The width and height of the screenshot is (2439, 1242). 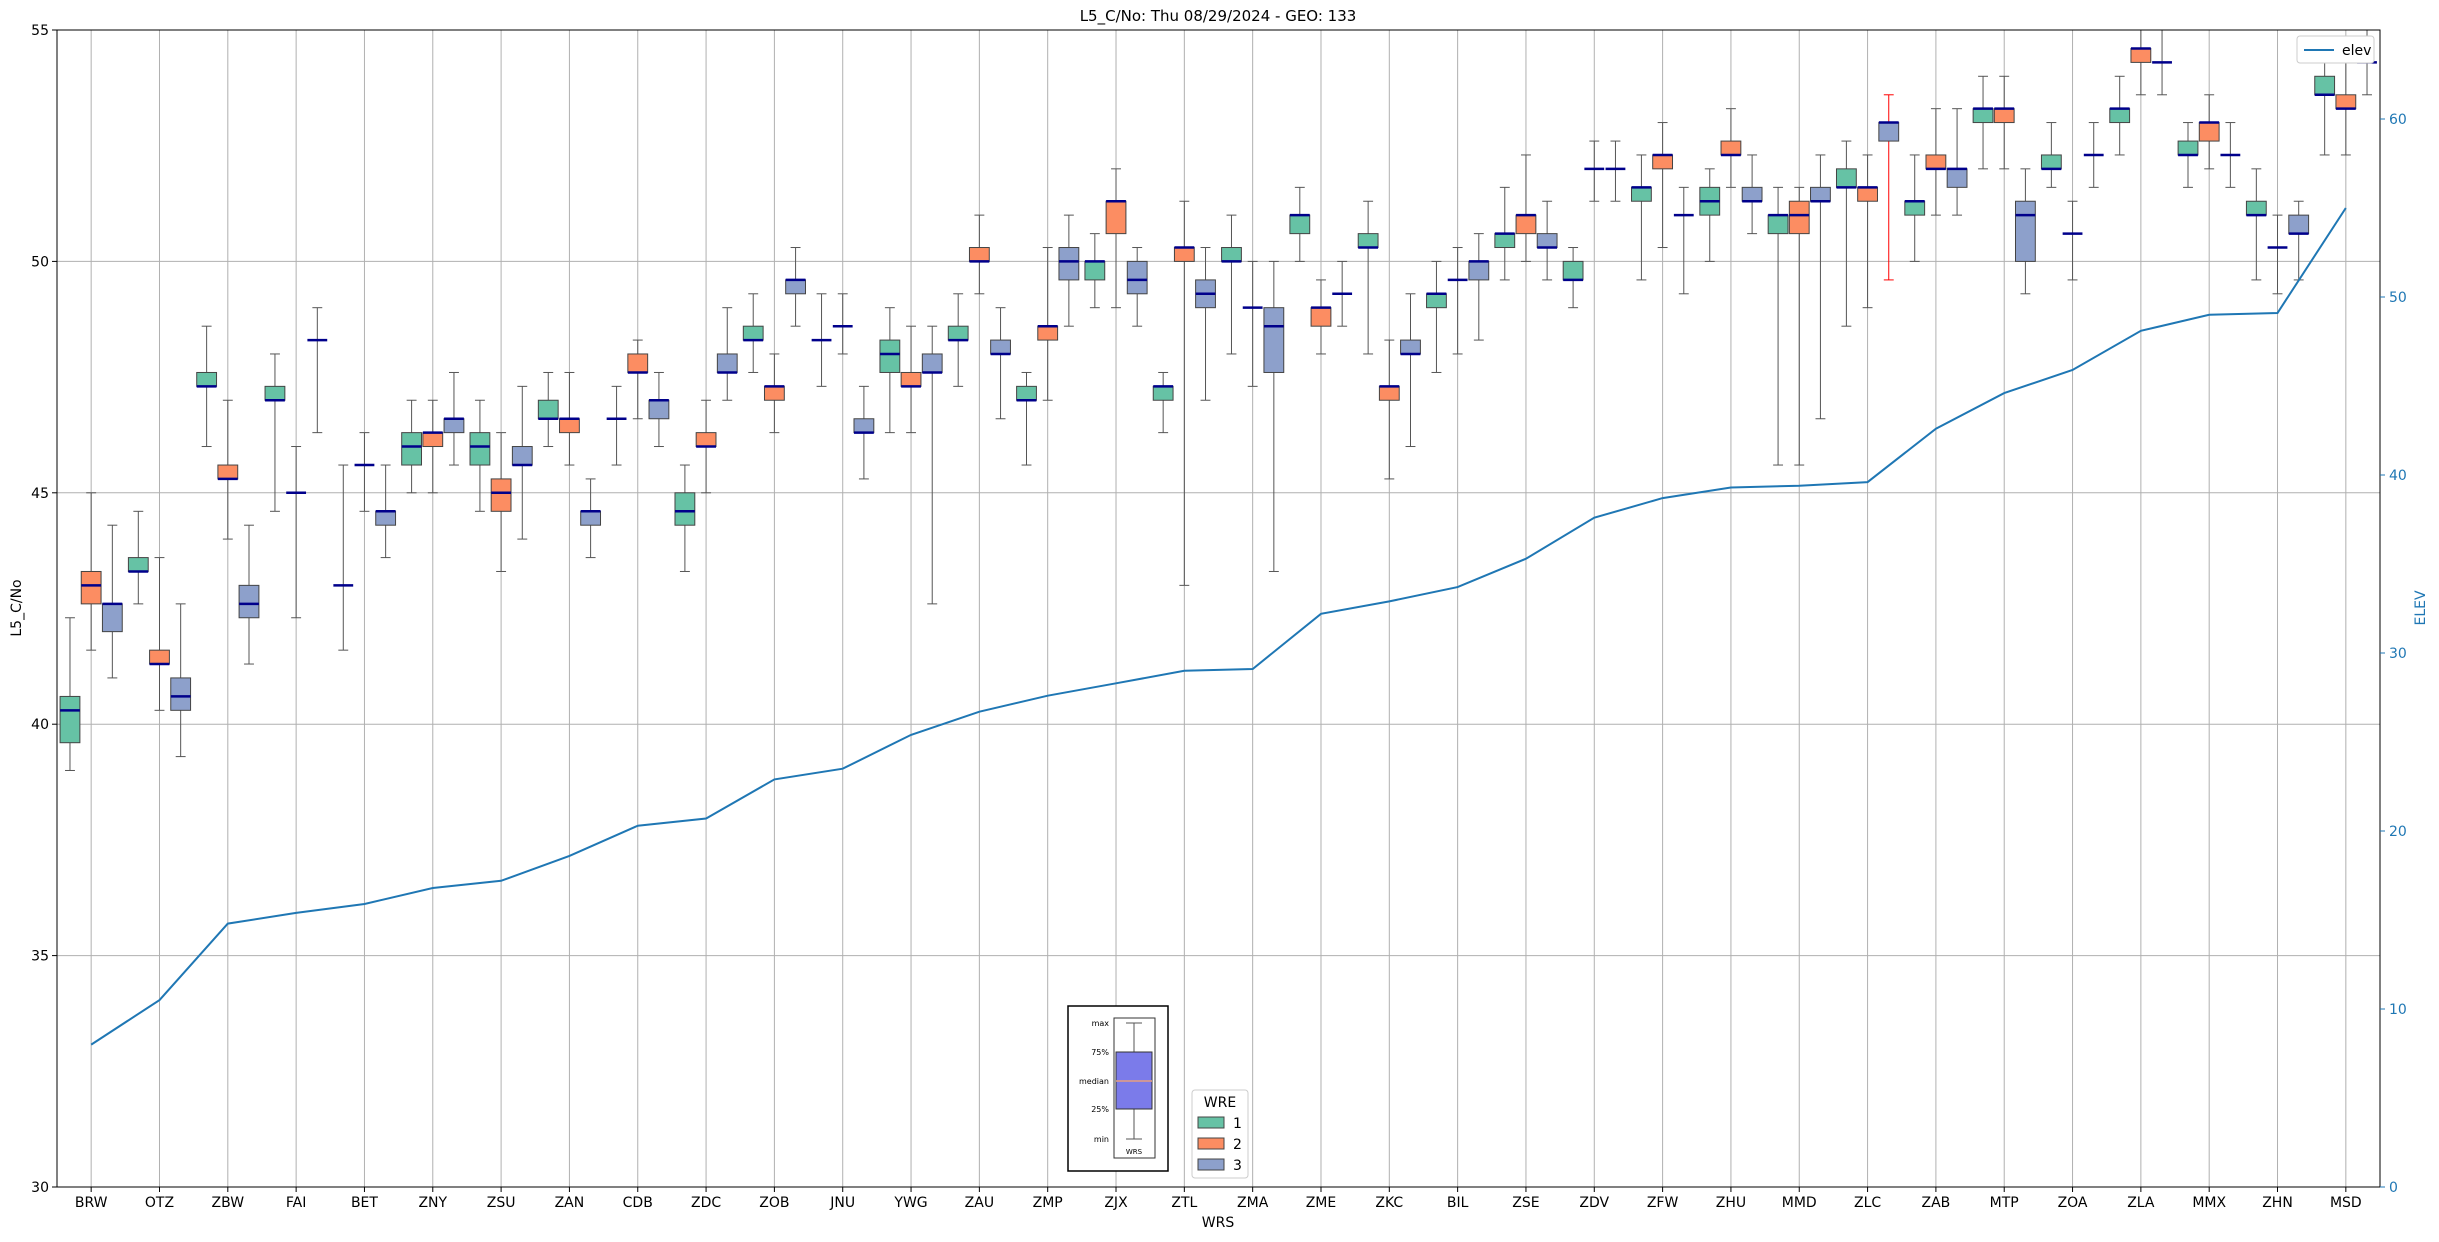 I want to click on wre-legend-label: 1, so click(x=1237, y=1124).